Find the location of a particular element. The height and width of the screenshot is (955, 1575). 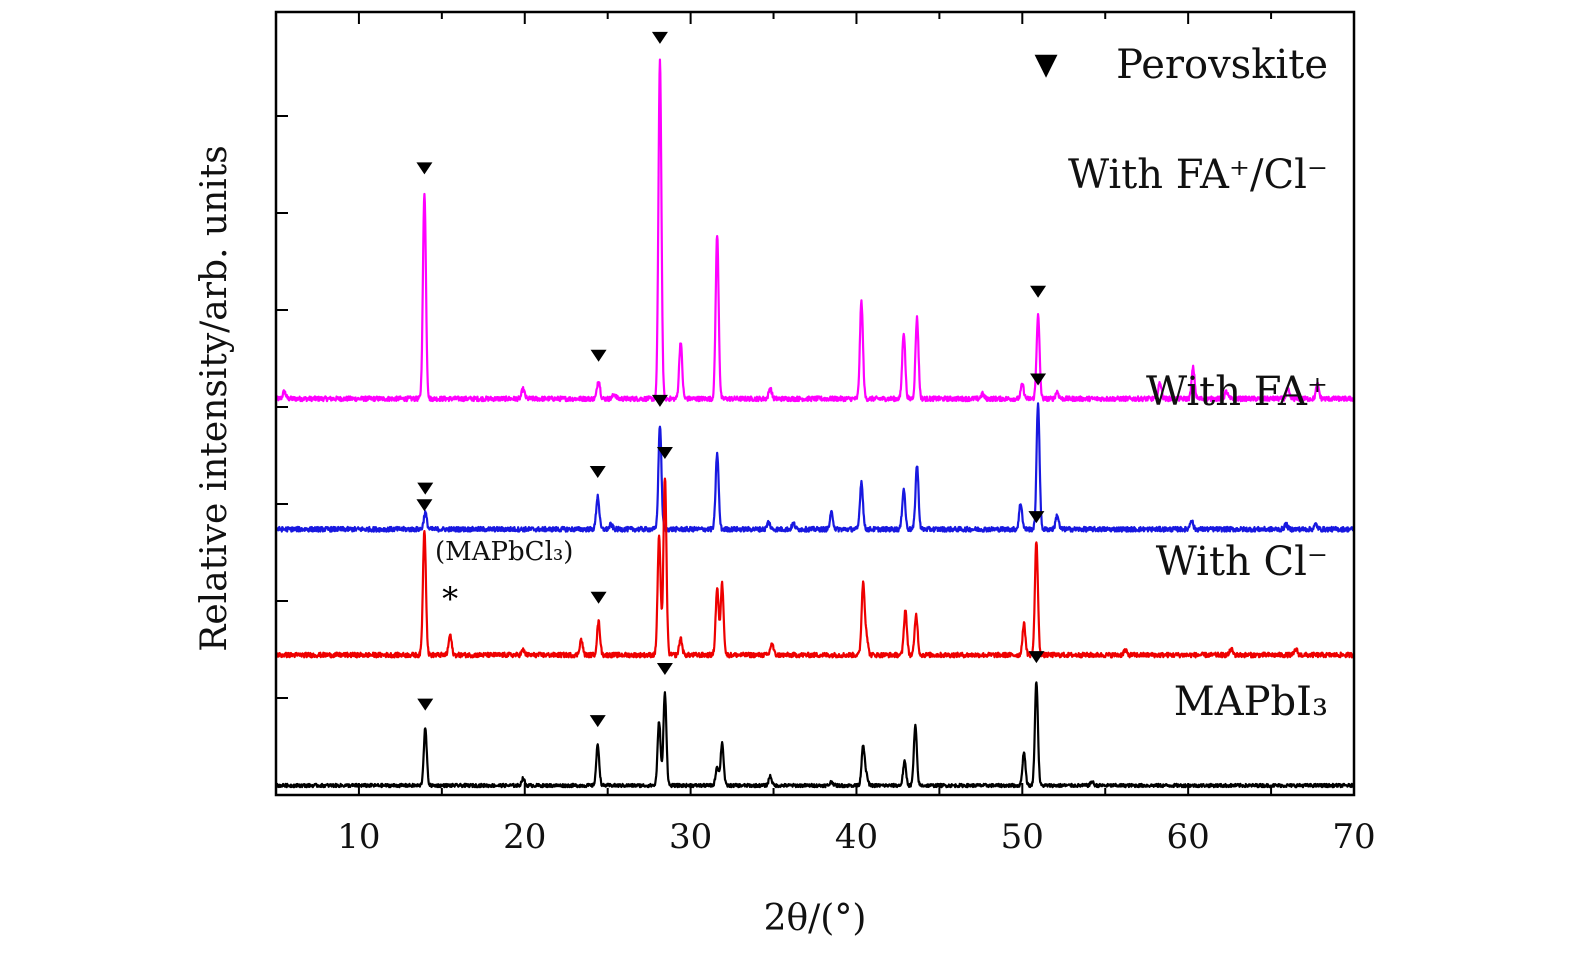

x-tick-label: 30 is located at coordinates (690, 837).